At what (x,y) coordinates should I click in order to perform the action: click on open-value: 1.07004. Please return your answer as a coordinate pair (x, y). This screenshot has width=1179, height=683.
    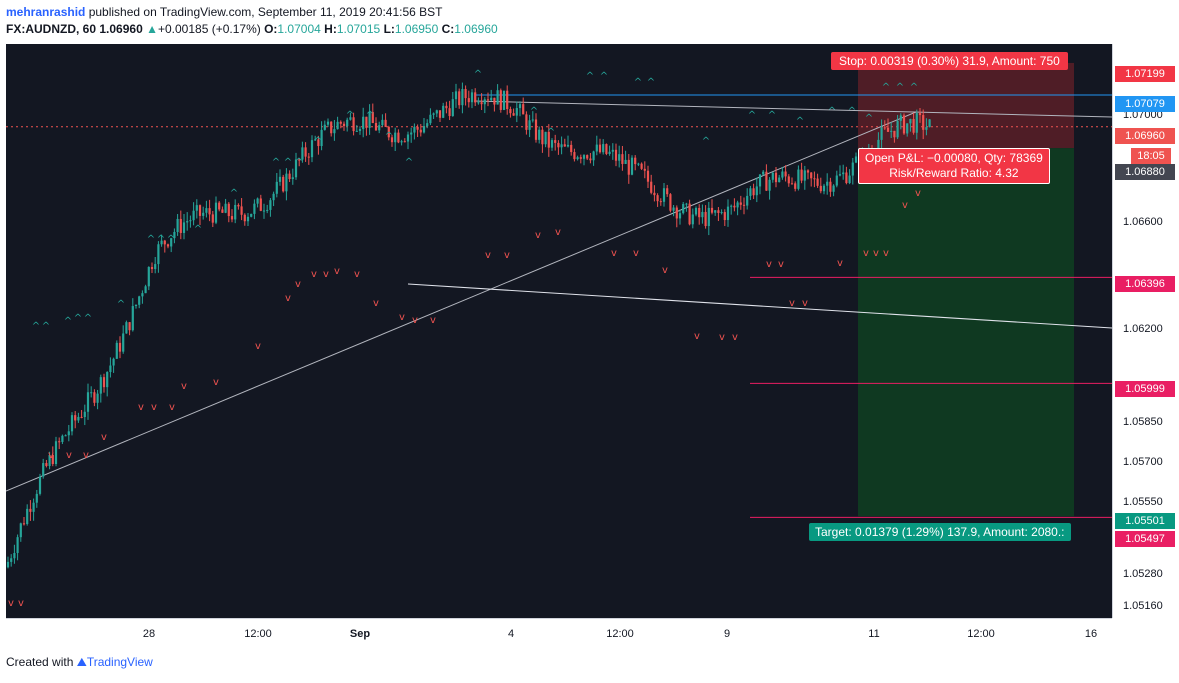
    Looking at the image, I should click on (299, 29).